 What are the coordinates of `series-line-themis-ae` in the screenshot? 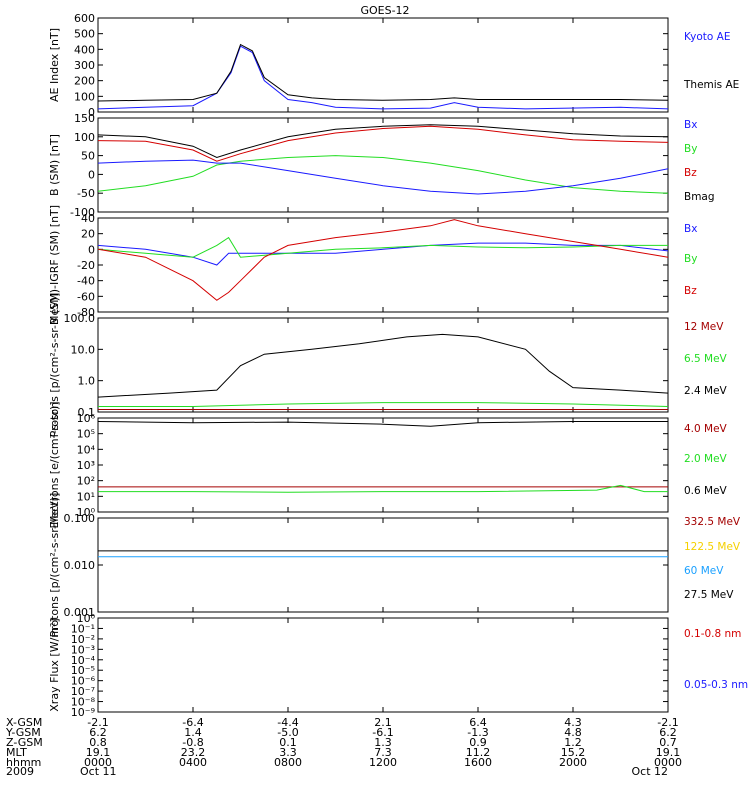 It's located at (383, 72).